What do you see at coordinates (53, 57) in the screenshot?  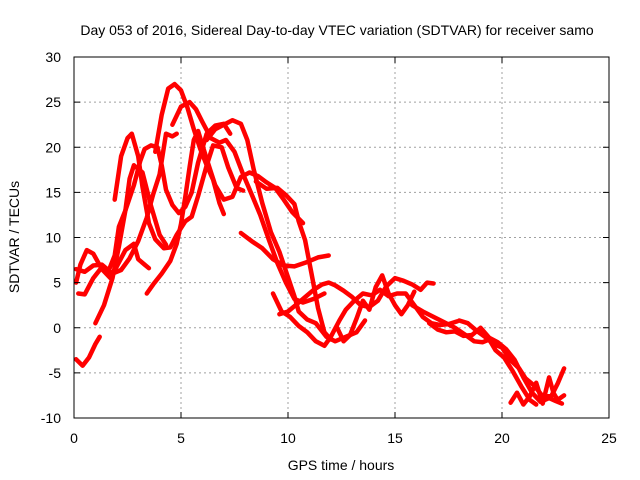 I see `y-tick-label: 30` at bounding box center [53, 57].